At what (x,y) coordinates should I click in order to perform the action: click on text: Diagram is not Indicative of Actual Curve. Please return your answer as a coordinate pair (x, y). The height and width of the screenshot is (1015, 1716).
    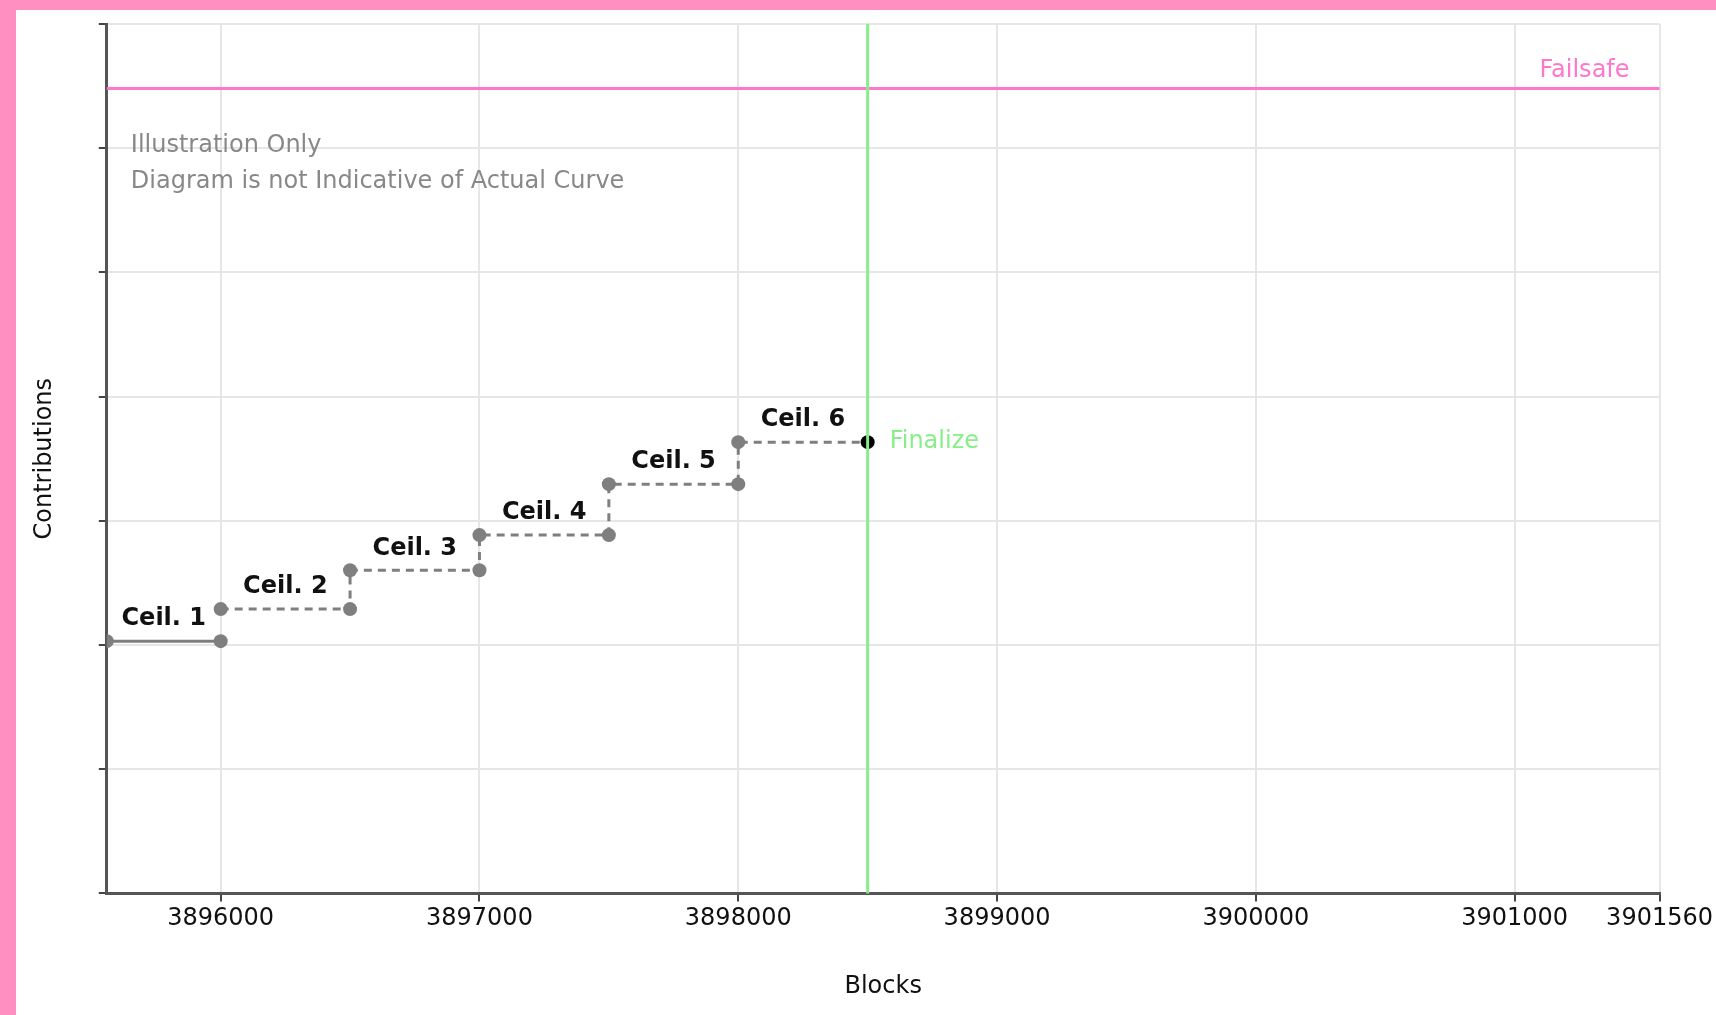
    Looking at the image, I should click on (377, 180).